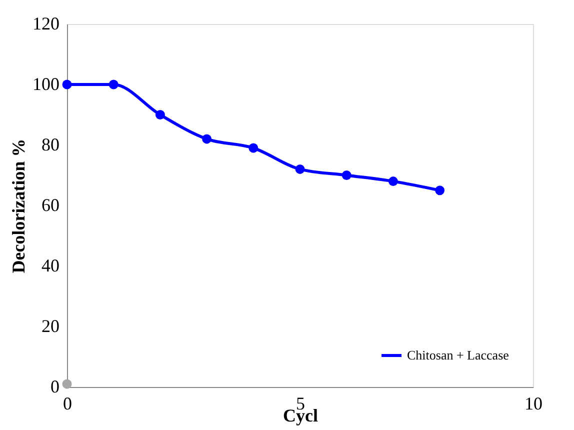 The width and height of the screenshot is (574, 430). Describe the element at coordinates (51, 144) in the screenshot. I see `y-tick-label: 80` at that location.